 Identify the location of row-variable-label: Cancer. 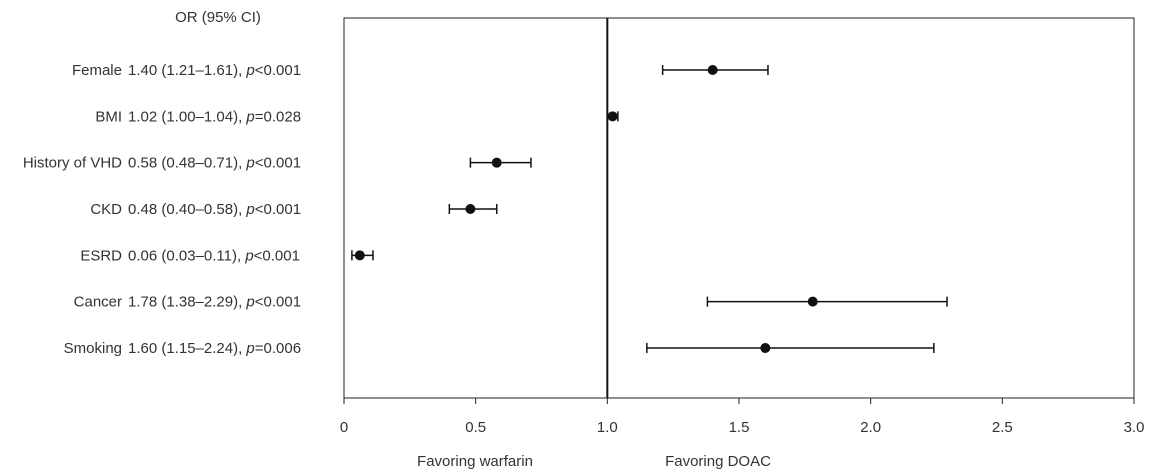
(98, 302).